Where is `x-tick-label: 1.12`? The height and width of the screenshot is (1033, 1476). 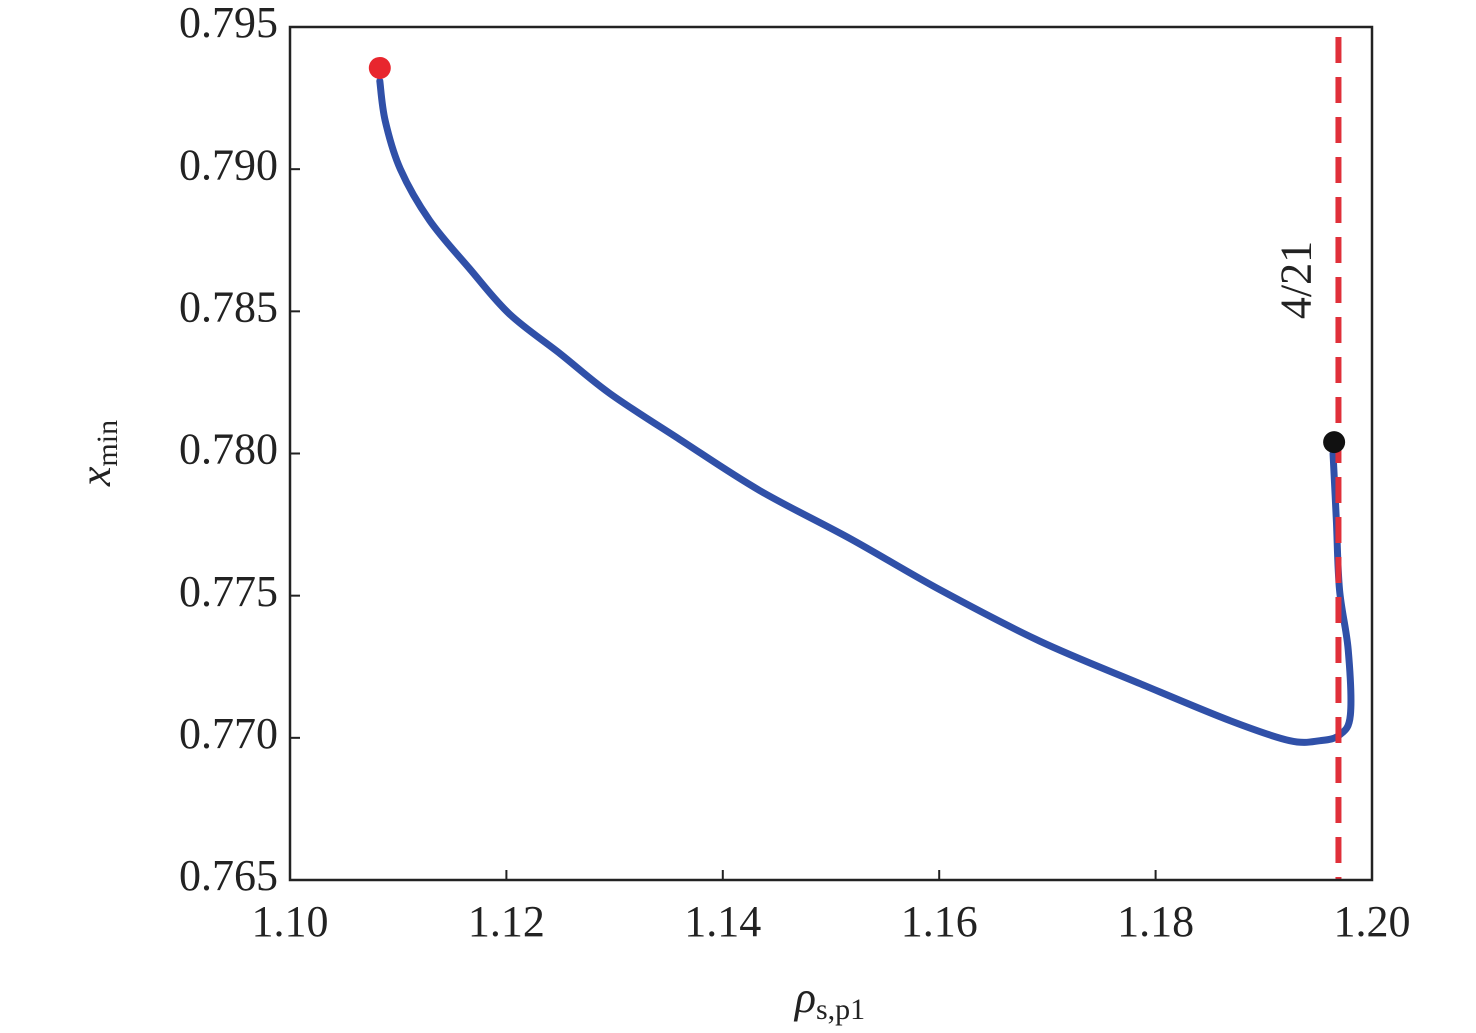
x-tick-label: 1.12 is located at coordinates (506, 921).